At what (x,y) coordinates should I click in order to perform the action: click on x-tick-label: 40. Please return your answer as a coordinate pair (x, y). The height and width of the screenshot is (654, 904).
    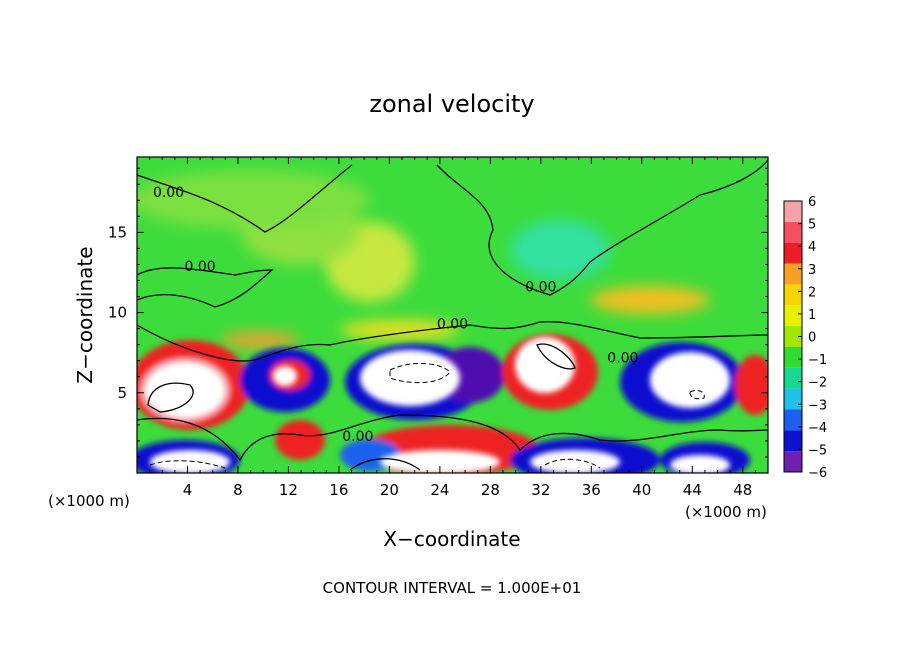
    Looking at the image, I should click on (641, 490).